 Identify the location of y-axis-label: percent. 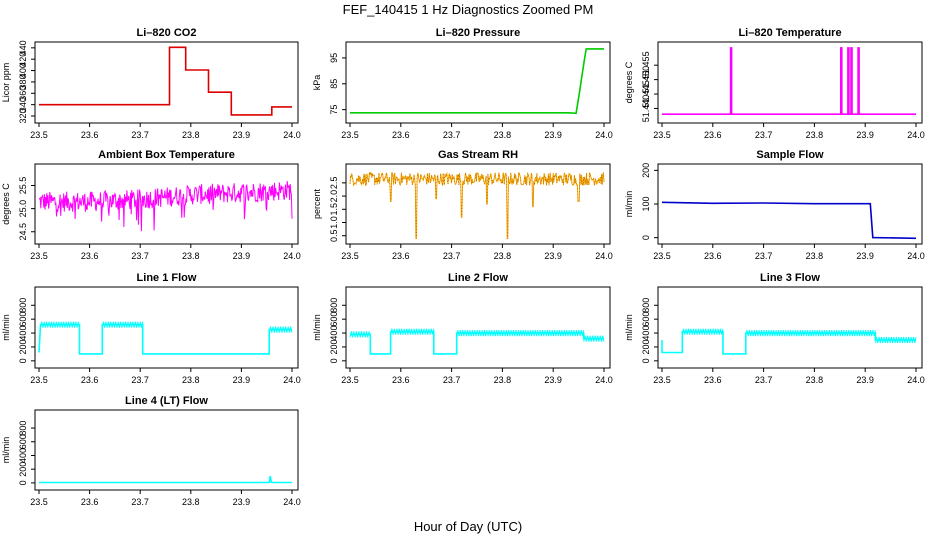
(317, 203).